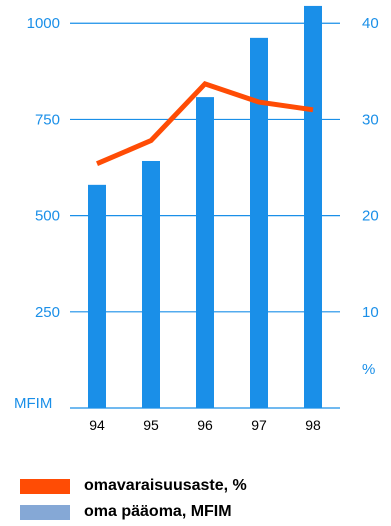  Describe the element at coordinates (370, 23) in the screenshot. I see `right-tick-label: 40` at that location.